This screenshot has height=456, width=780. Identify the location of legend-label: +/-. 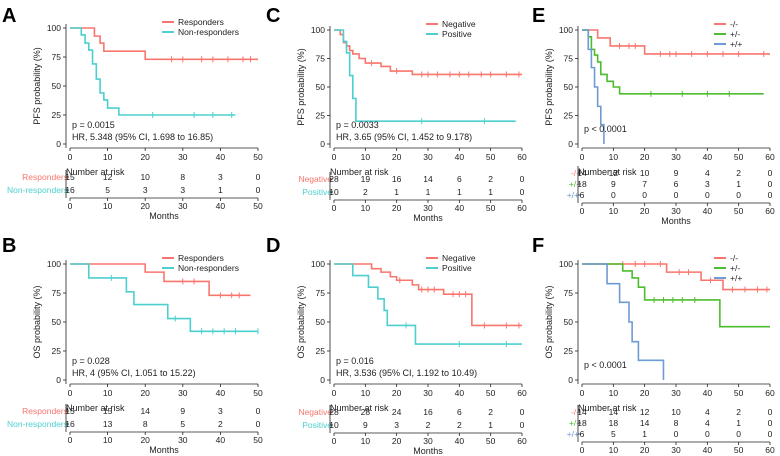
(735, 268).